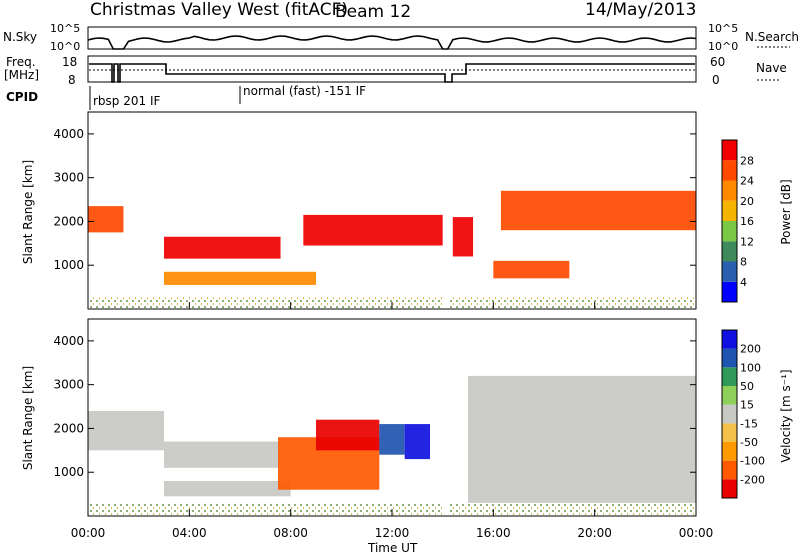 The image size is (800, 554). Describe the element at coordinates (290, 533) in the screenshot. I see `xtick-label: 08:00` at that location.